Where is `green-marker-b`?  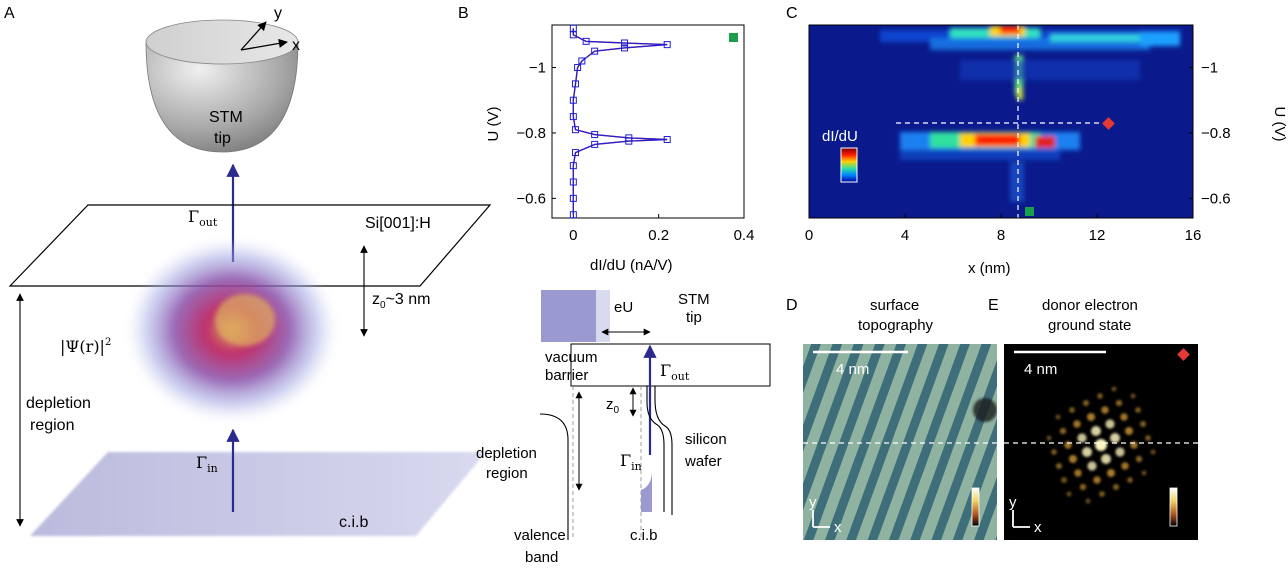 green-marker-b is located at coordinates (733, 37).